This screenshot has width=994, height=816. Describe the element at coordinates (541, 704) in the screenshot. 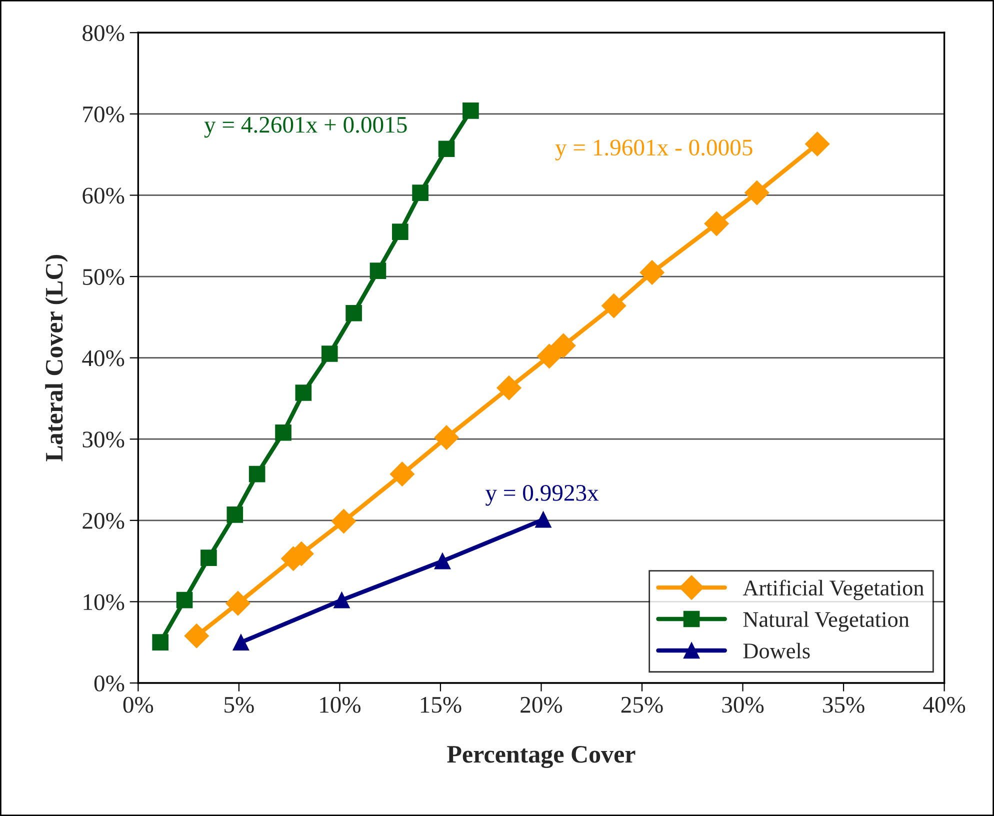

I see `x-tick-label: 20%` at that location.